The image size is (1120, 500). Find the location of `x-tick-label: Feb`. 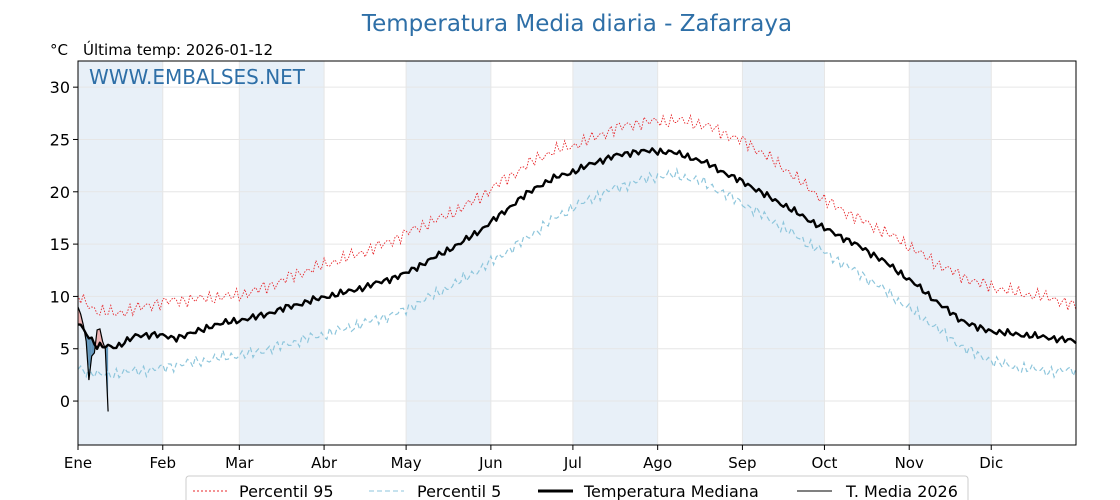

x-tick-label: Feb is located at coordinates (162, 463).